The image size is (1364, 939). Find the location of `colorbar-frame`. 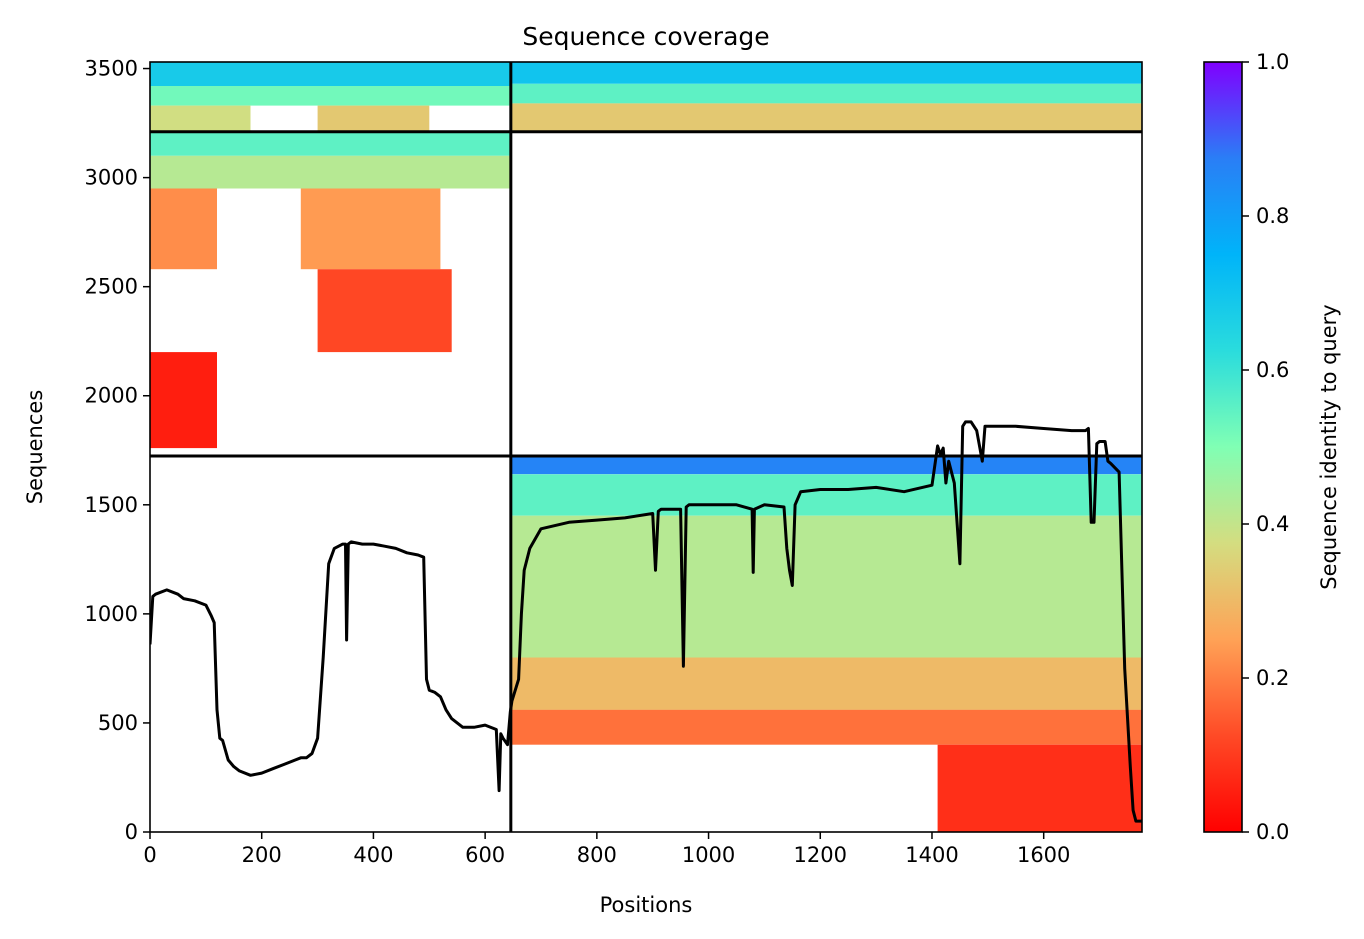

colorbar-frame is located at coordinates (1223, 447).